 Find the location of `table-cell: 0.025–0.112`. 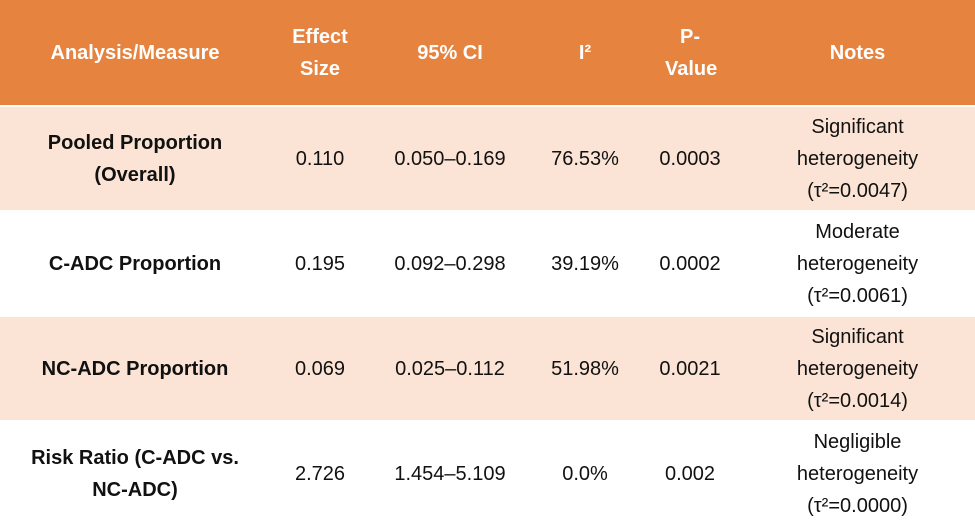

table-cell: 0.025–0.112 is located at coordinates (450, 368).